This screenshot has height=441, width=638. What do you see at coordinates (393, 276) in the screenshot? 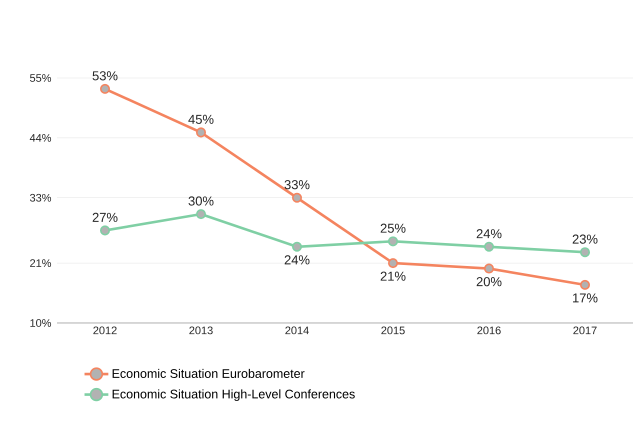
I see `data-label: 21%` at bounding box center [393, 276].